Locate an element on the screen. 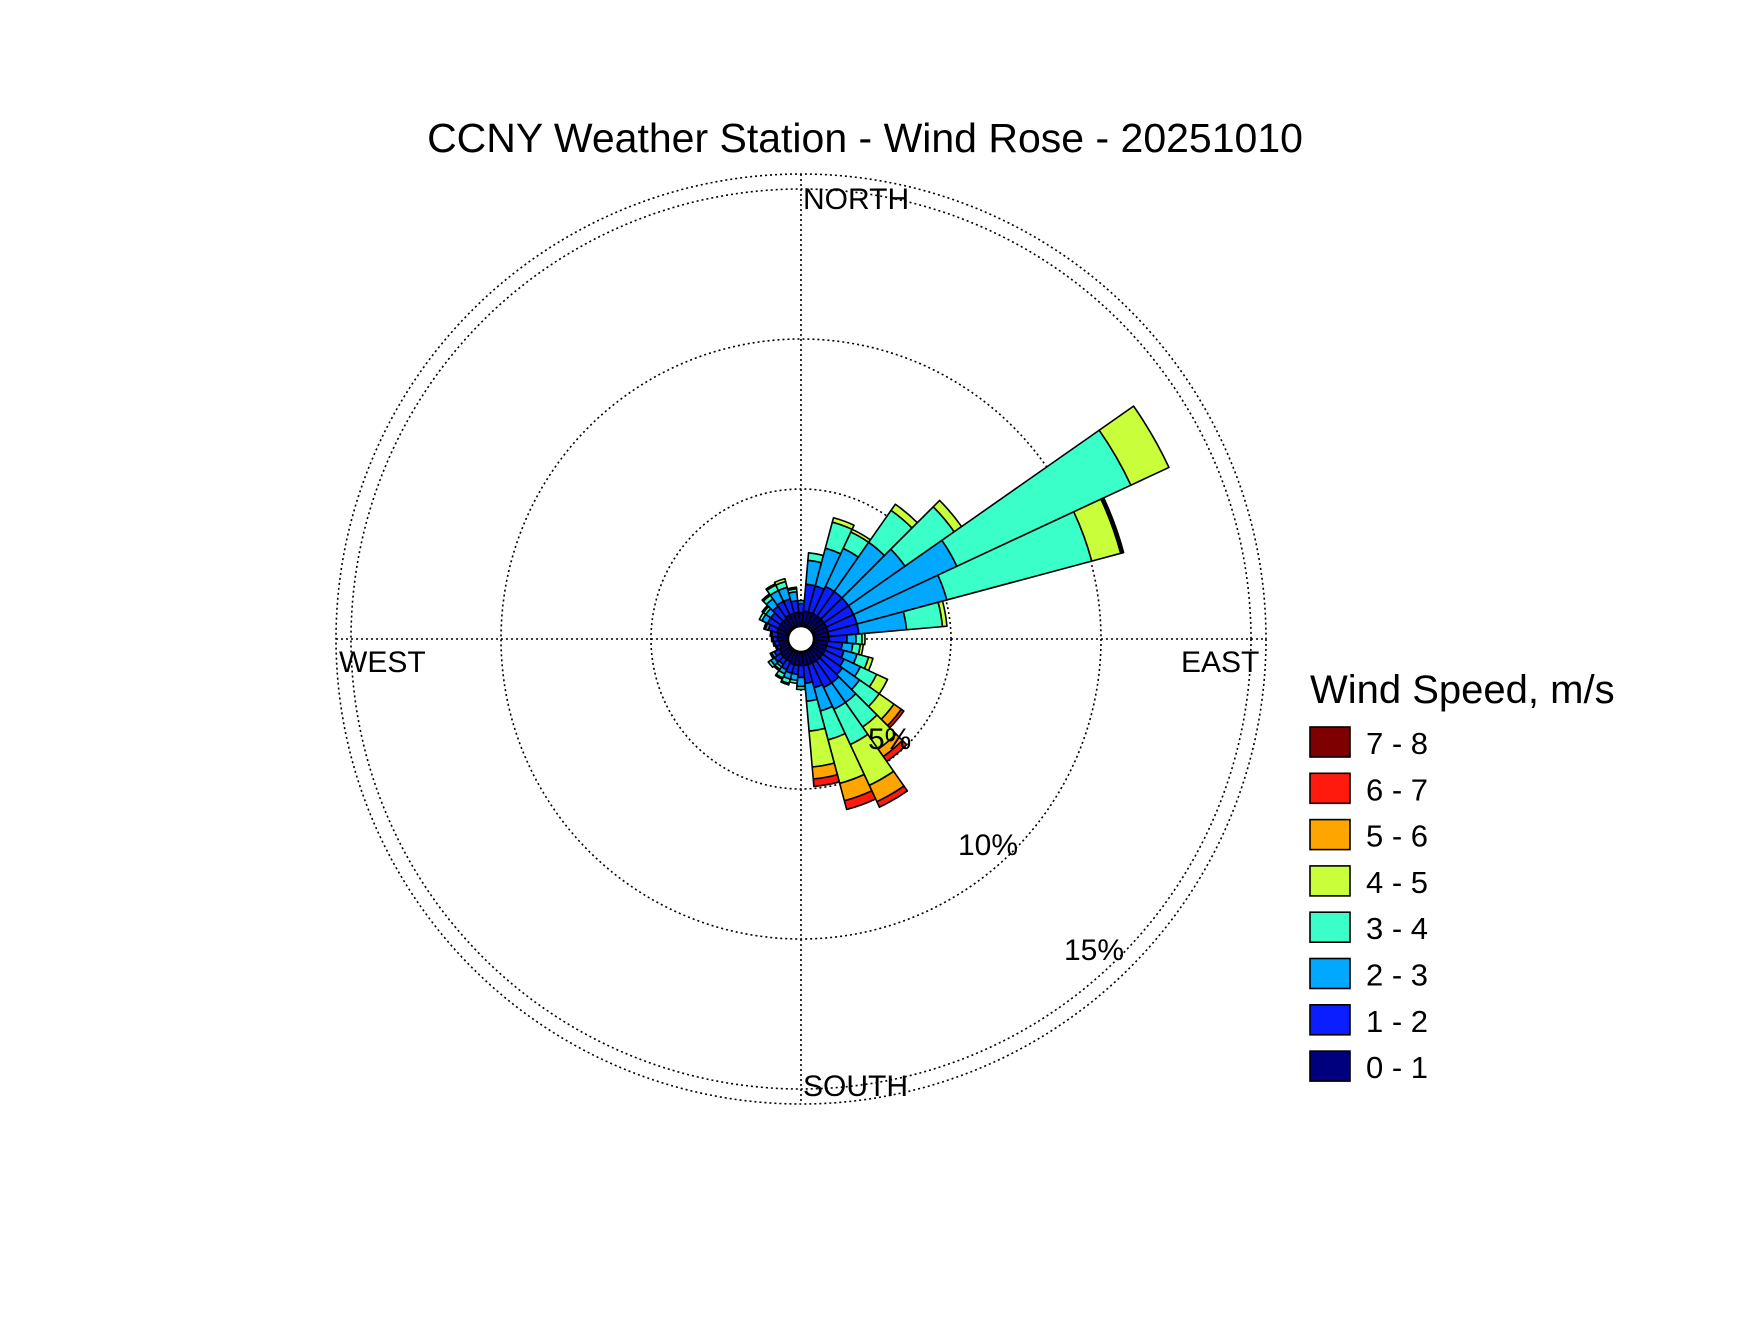 This screenshot has width=1750, height=1318. direction-label-north: NORTH is located at coordinates (856, 199).